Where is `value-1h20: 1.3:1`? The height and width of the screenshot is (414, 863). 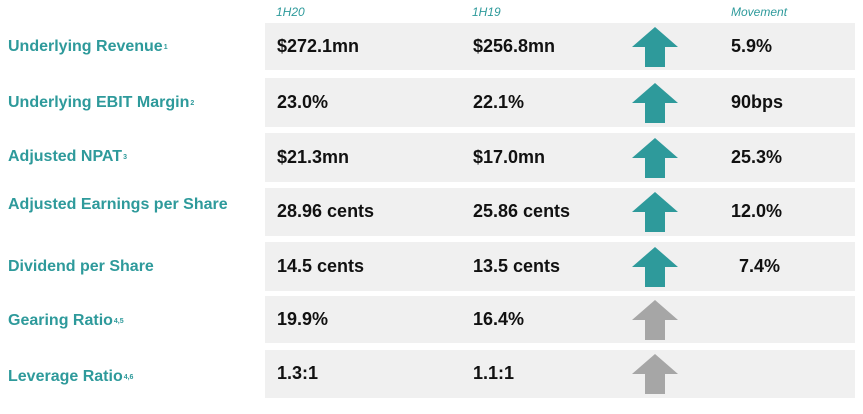 value-1h20: 1.3:1 is located at coordinates (298, 373).